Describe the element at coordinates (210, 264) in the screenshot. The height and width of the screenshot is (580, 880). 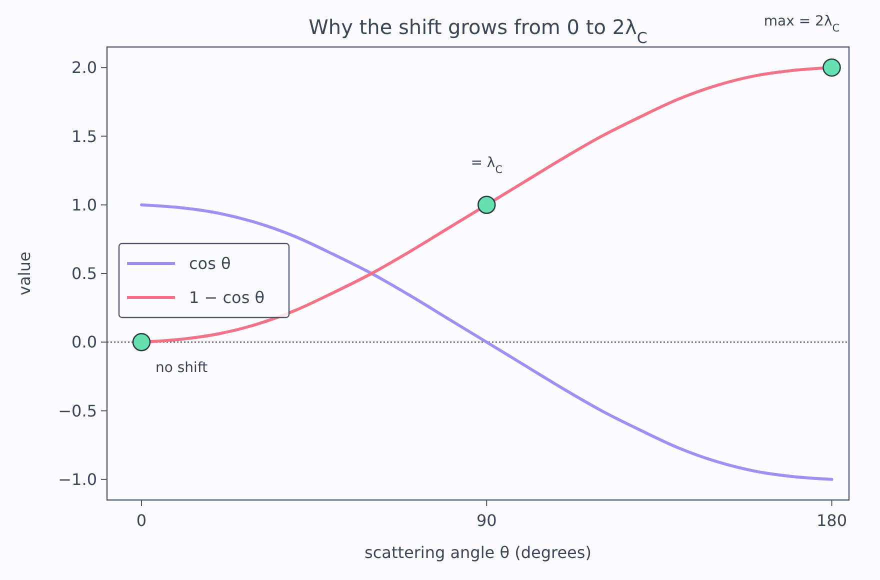
I see `legend-label: cos θ` at that location.